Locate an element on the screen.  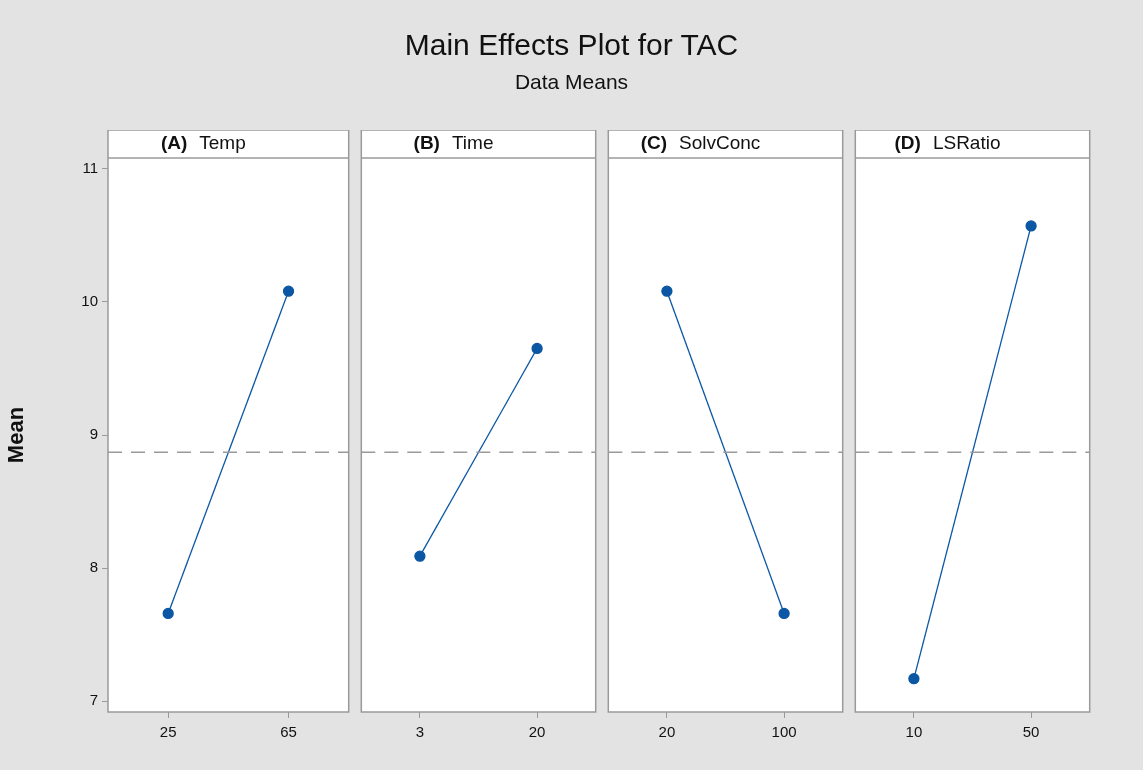
y-tick-label: 7 is located at coordinates (93, 700).